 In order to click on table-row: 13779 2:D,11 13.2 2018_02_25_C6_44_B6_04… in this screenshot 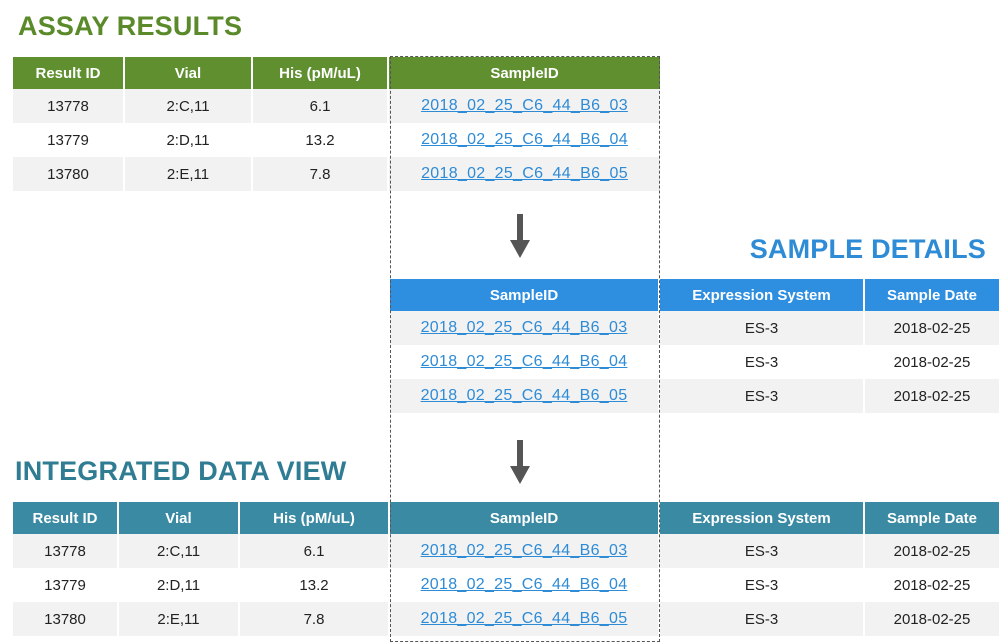, I will do `click(506, 585)`.